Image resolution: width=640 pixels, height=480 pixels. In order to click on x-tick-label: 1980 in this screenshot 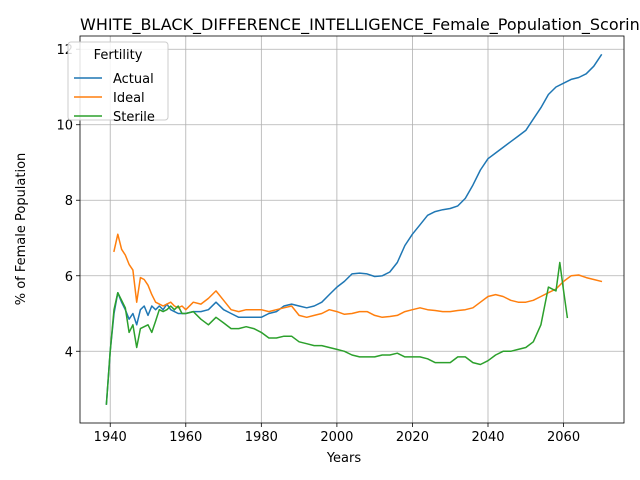, I will do `click(261, 437)`.